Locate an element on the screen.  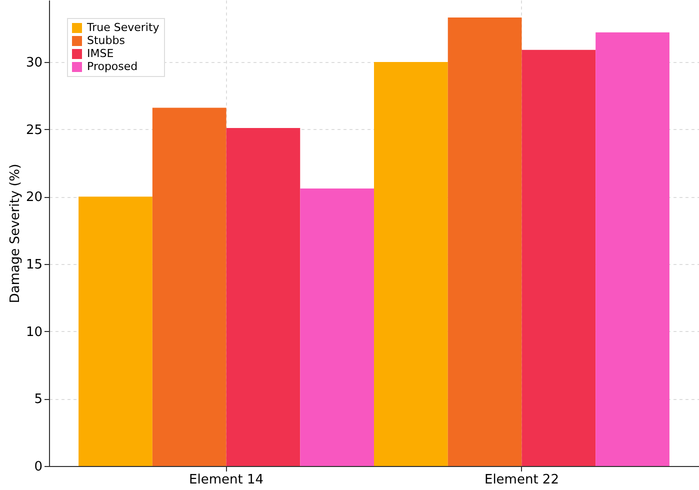
y-axis-title: Damage Severity (%) is located at coordinates (15, 234).